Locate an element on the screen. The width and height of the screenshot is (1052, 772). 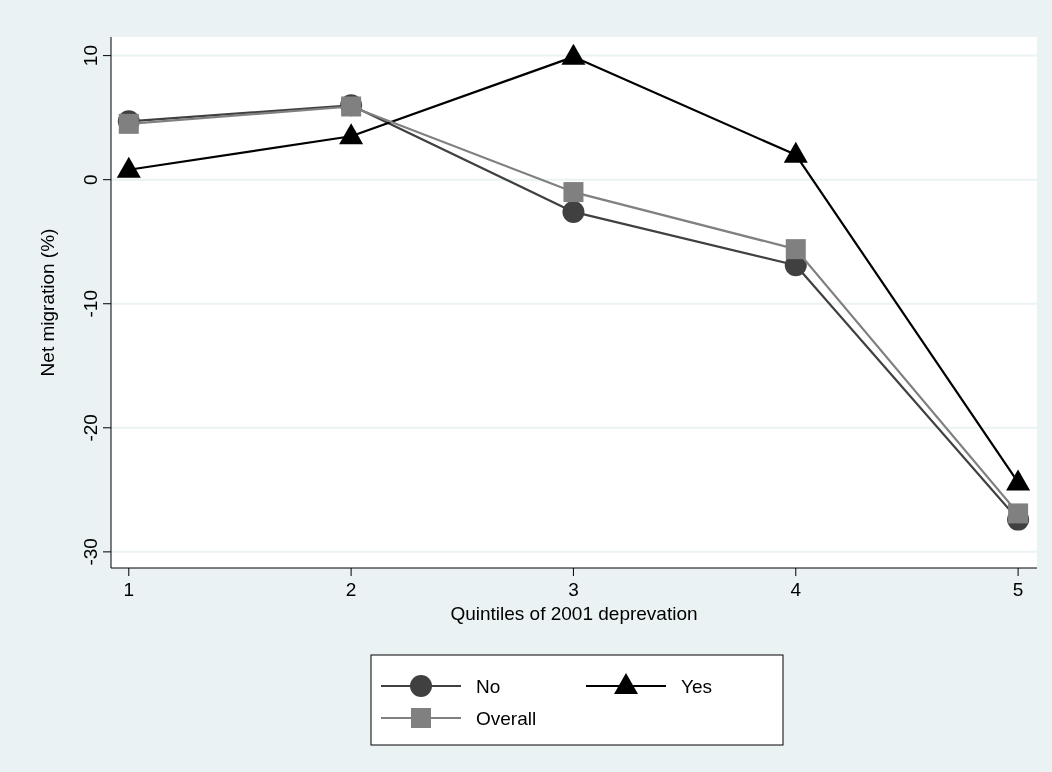
x-tick-label: 5 is located at coordinates (1018, 589).